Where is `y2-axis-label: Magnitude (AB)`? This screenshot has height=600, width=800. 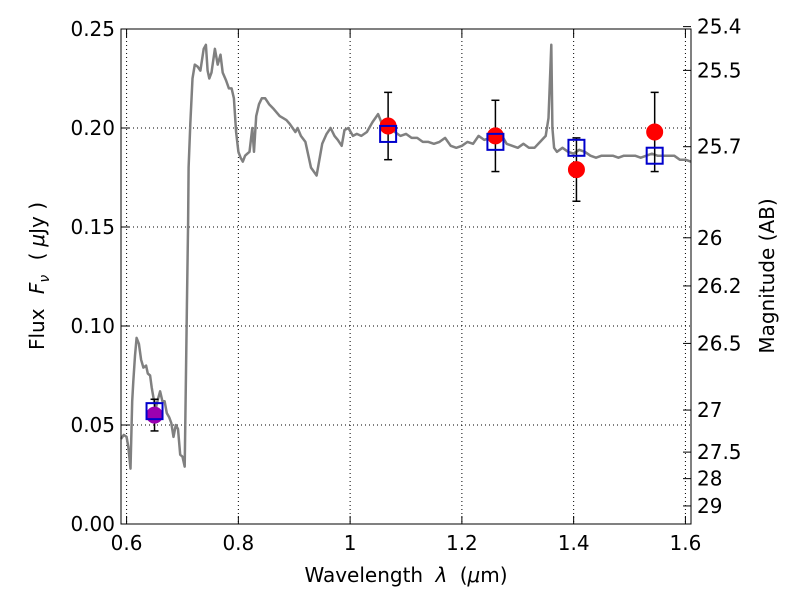
y2-axis-label: Magnitude (AB) is located at coordinates (767, 275).